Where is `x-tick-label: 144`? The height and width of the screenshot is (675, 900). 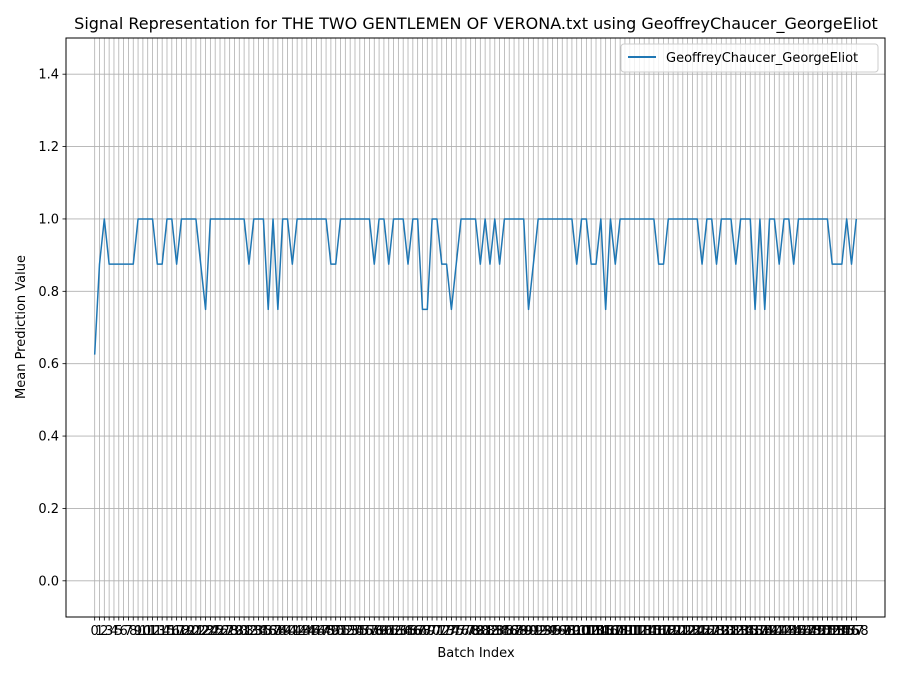
x-tick-label: 144 is located at coordinates (788, 631).